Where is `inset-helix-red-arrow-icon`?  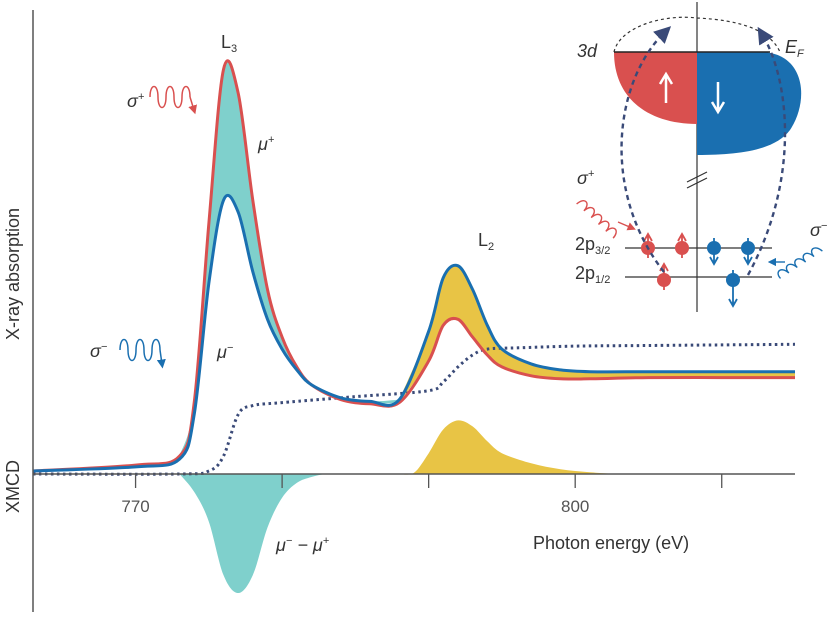
inset-helix-red-arrow-icon is located at coordinates (626, 226).